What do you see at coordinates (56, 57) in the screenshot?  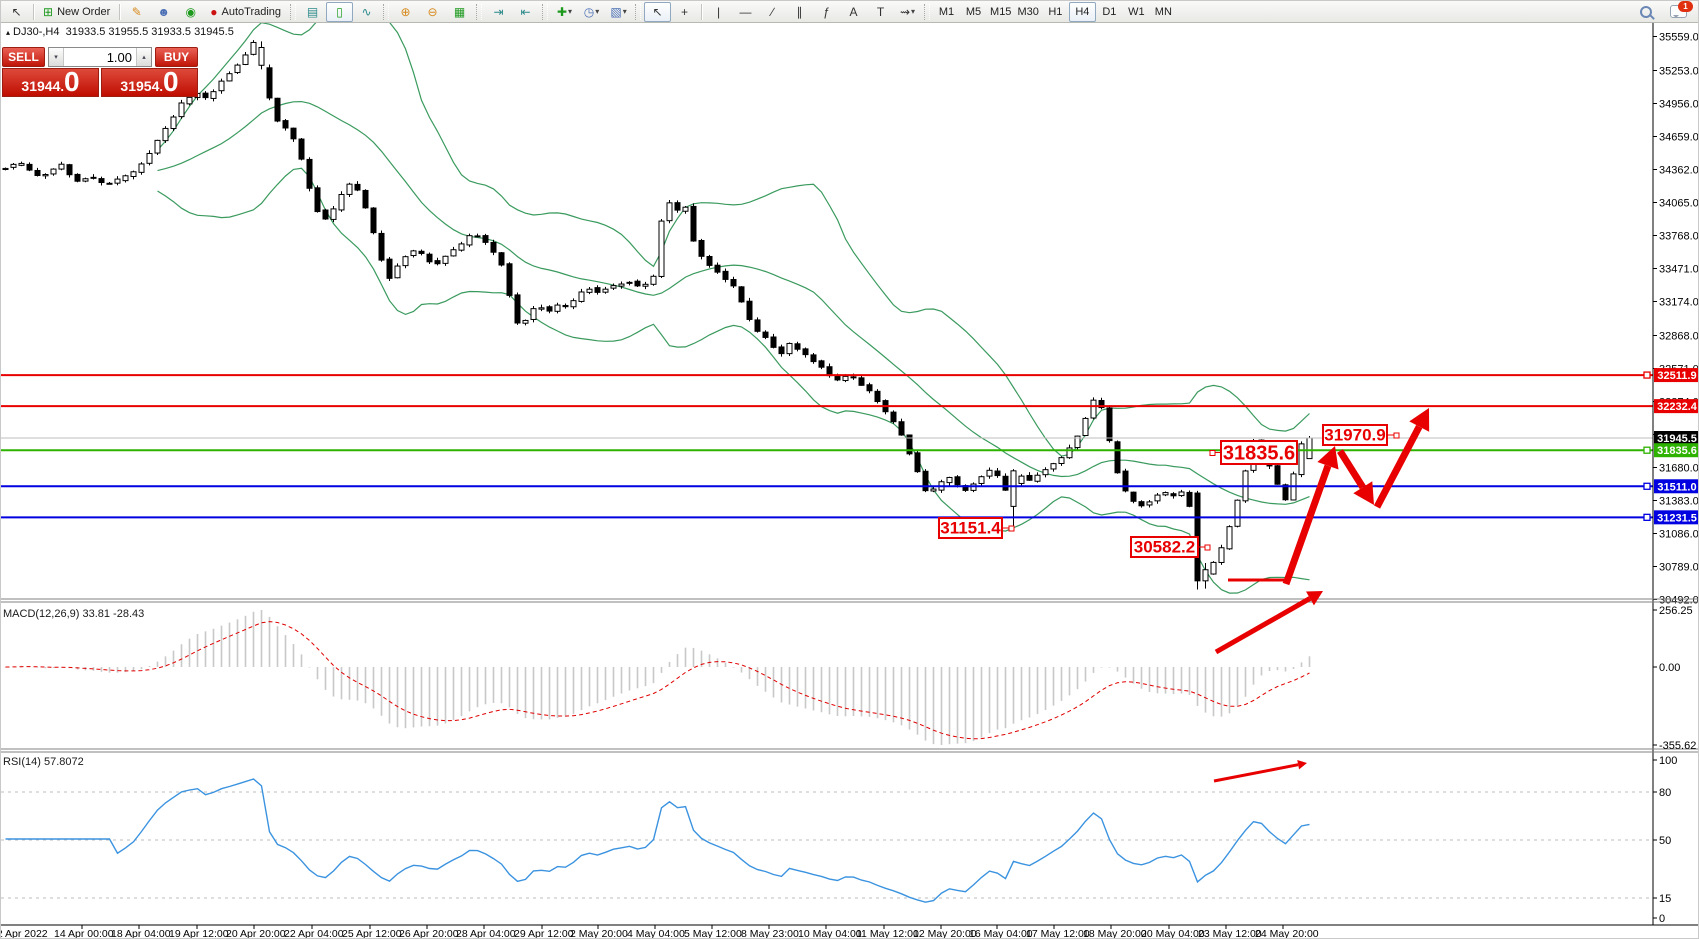 I see `volume-decrease-button: ▾` at bounding box center [56, 57].